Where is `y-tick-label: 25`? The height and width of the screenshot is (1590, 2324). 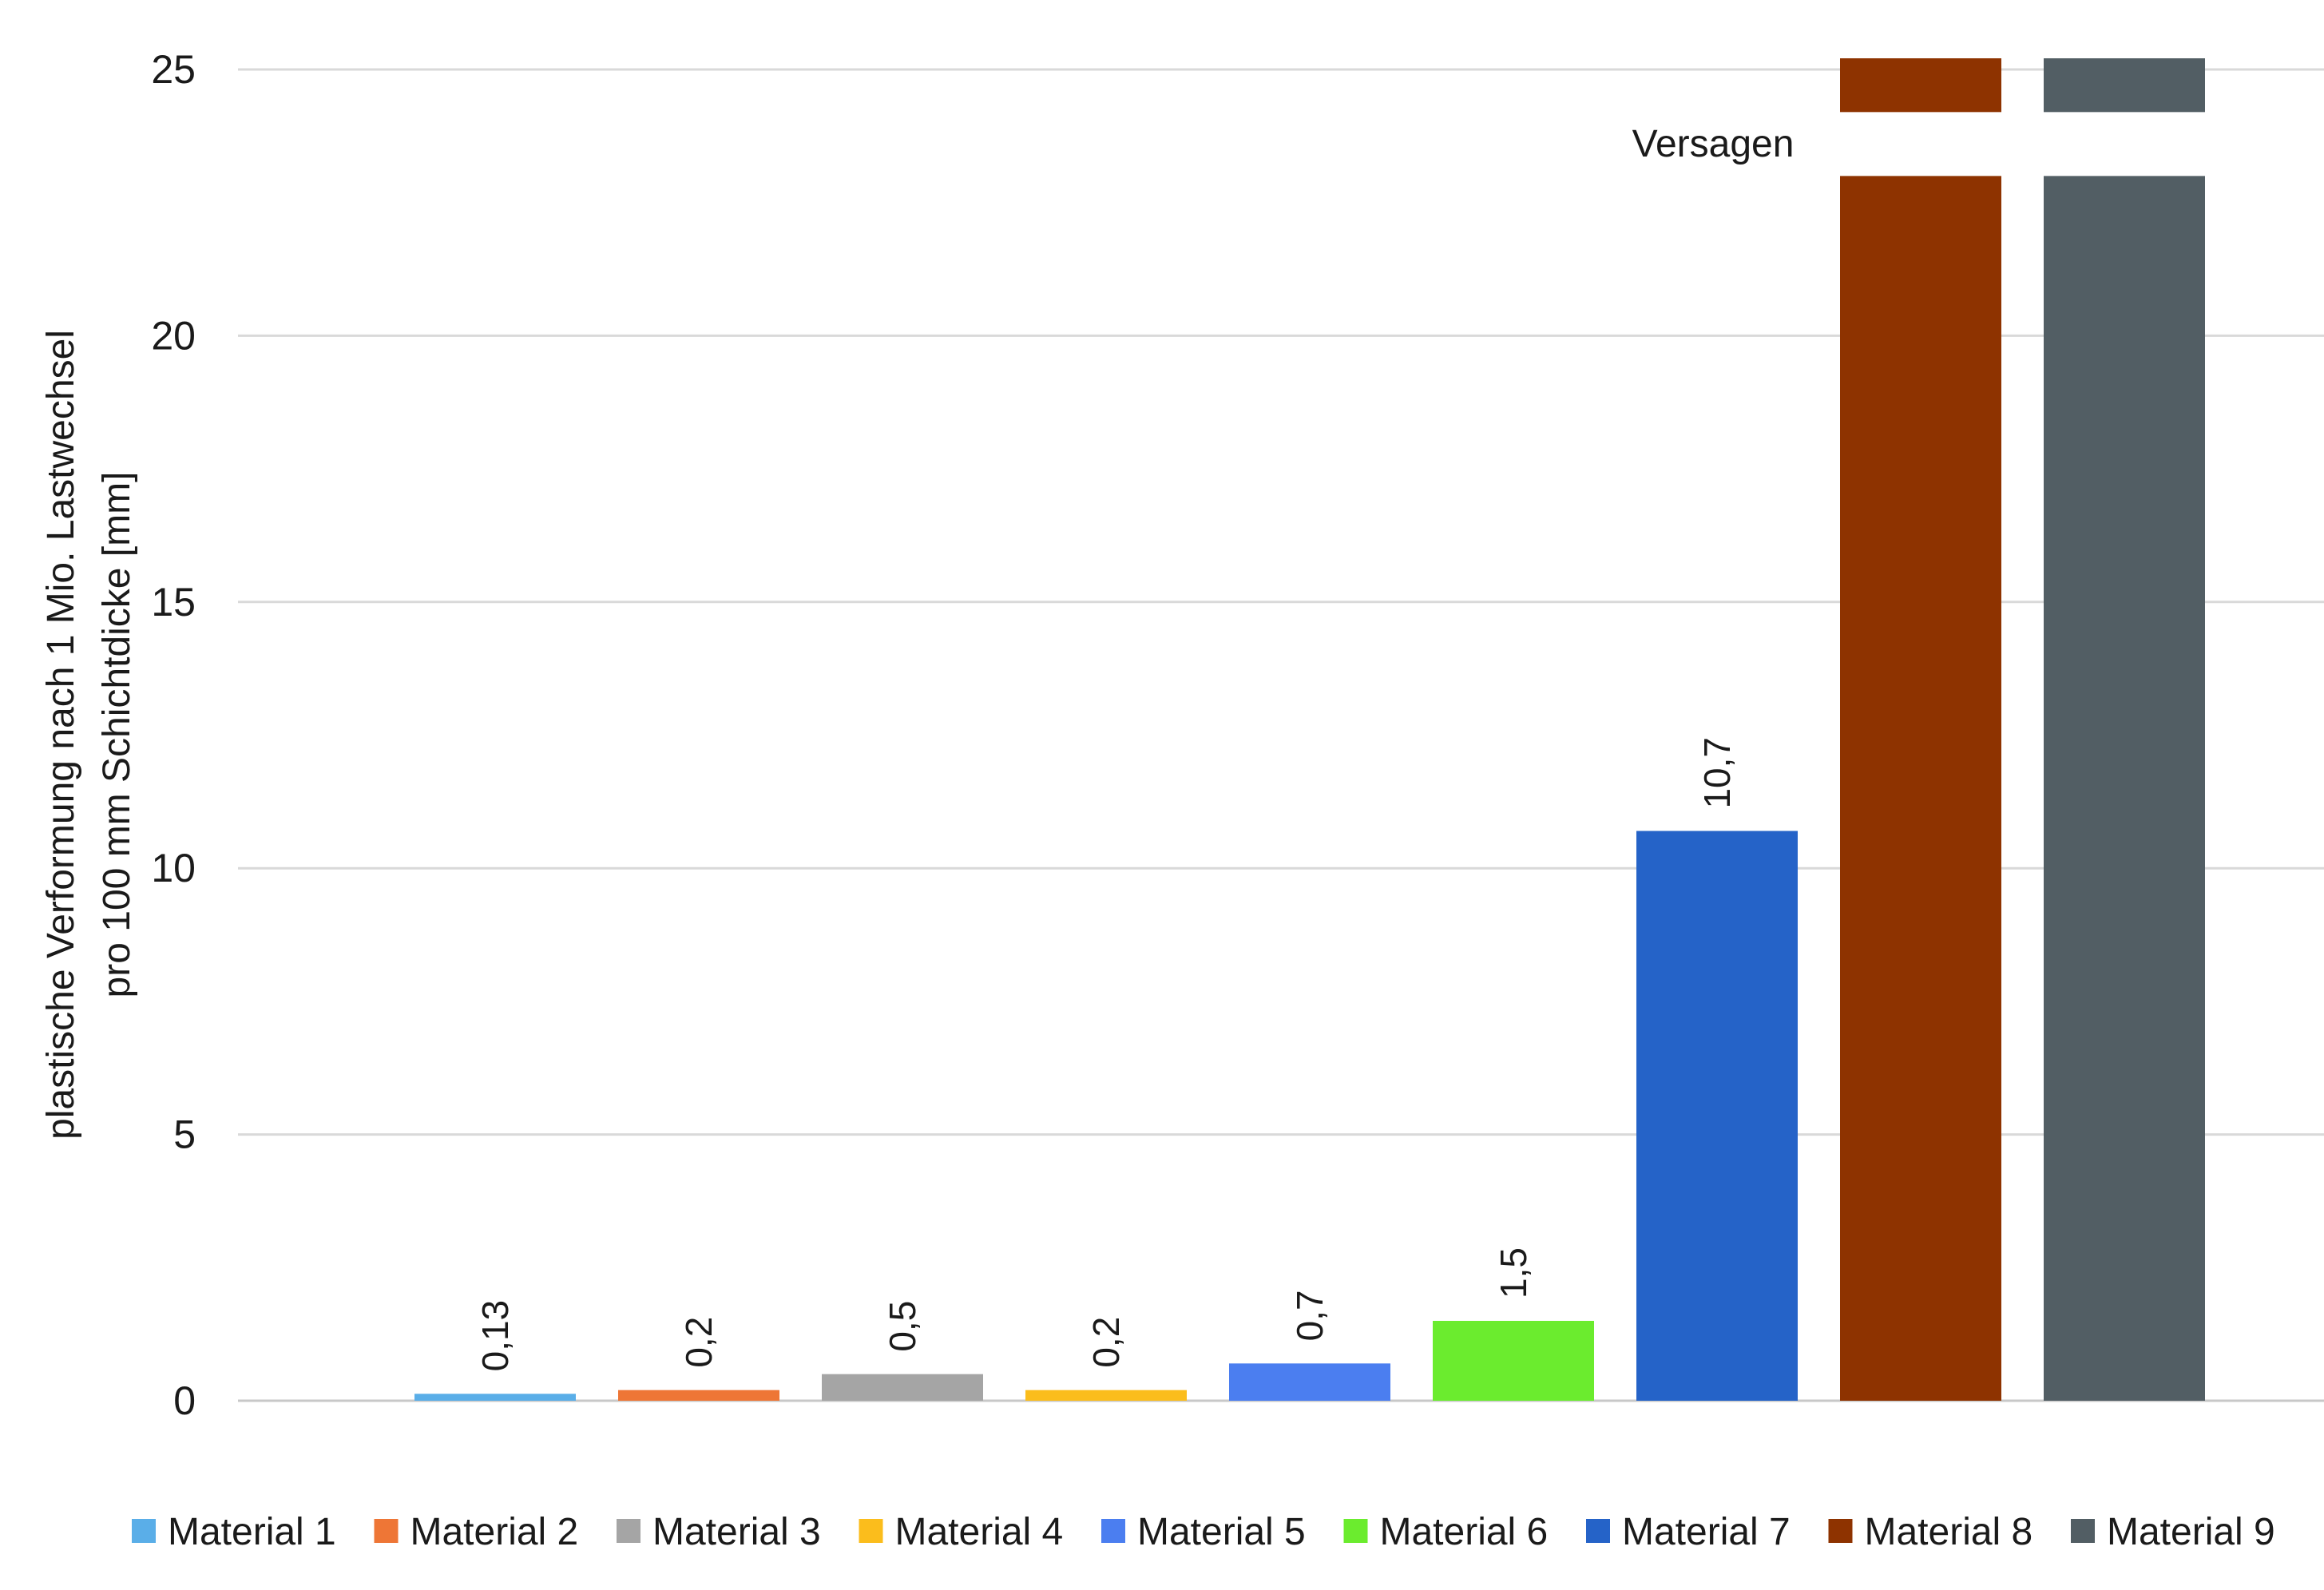
y-tick-label: 25 is located at coordinates (173, 70).